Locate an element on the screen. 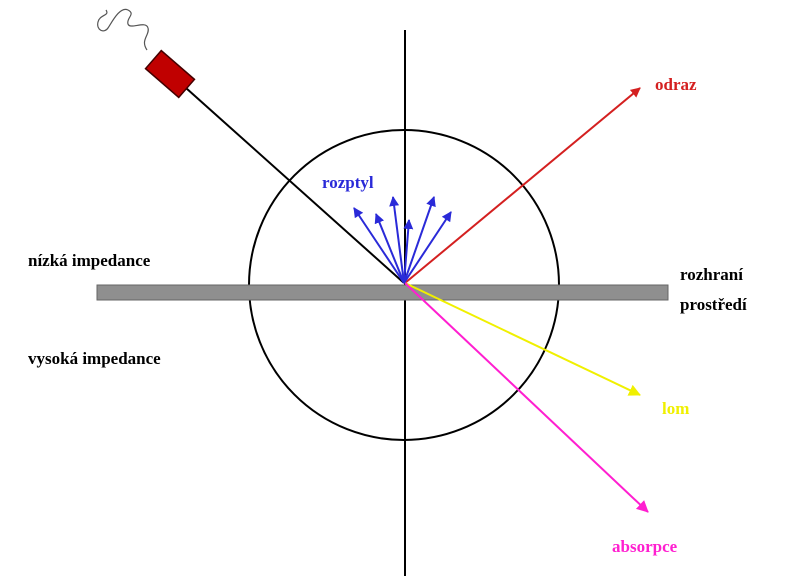  interface-label: rozhraní is located at coordinates (711, 274).